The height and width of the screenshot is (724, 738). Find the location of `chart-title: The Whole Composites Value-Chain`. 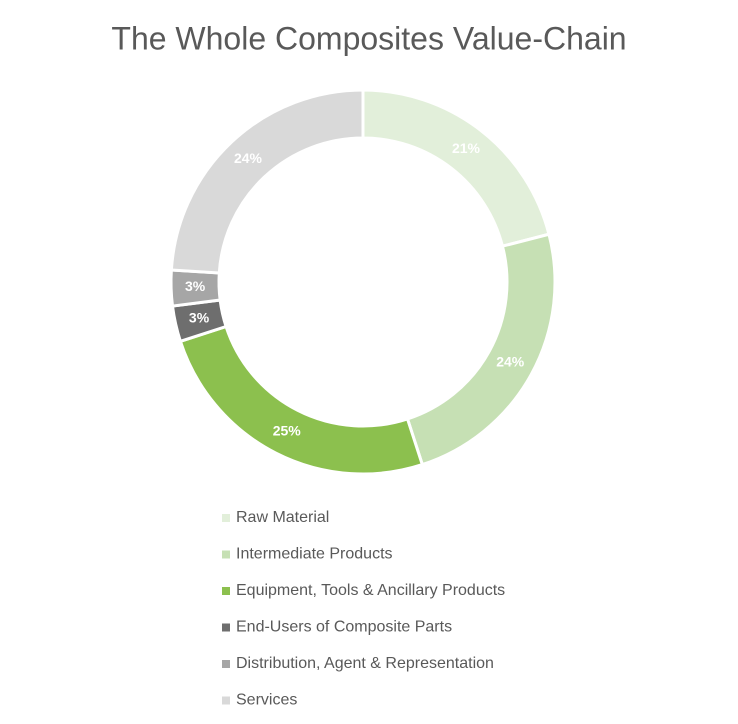

chart-title: The Whole Composites Value-Chain is located at coordinates (368, 38).